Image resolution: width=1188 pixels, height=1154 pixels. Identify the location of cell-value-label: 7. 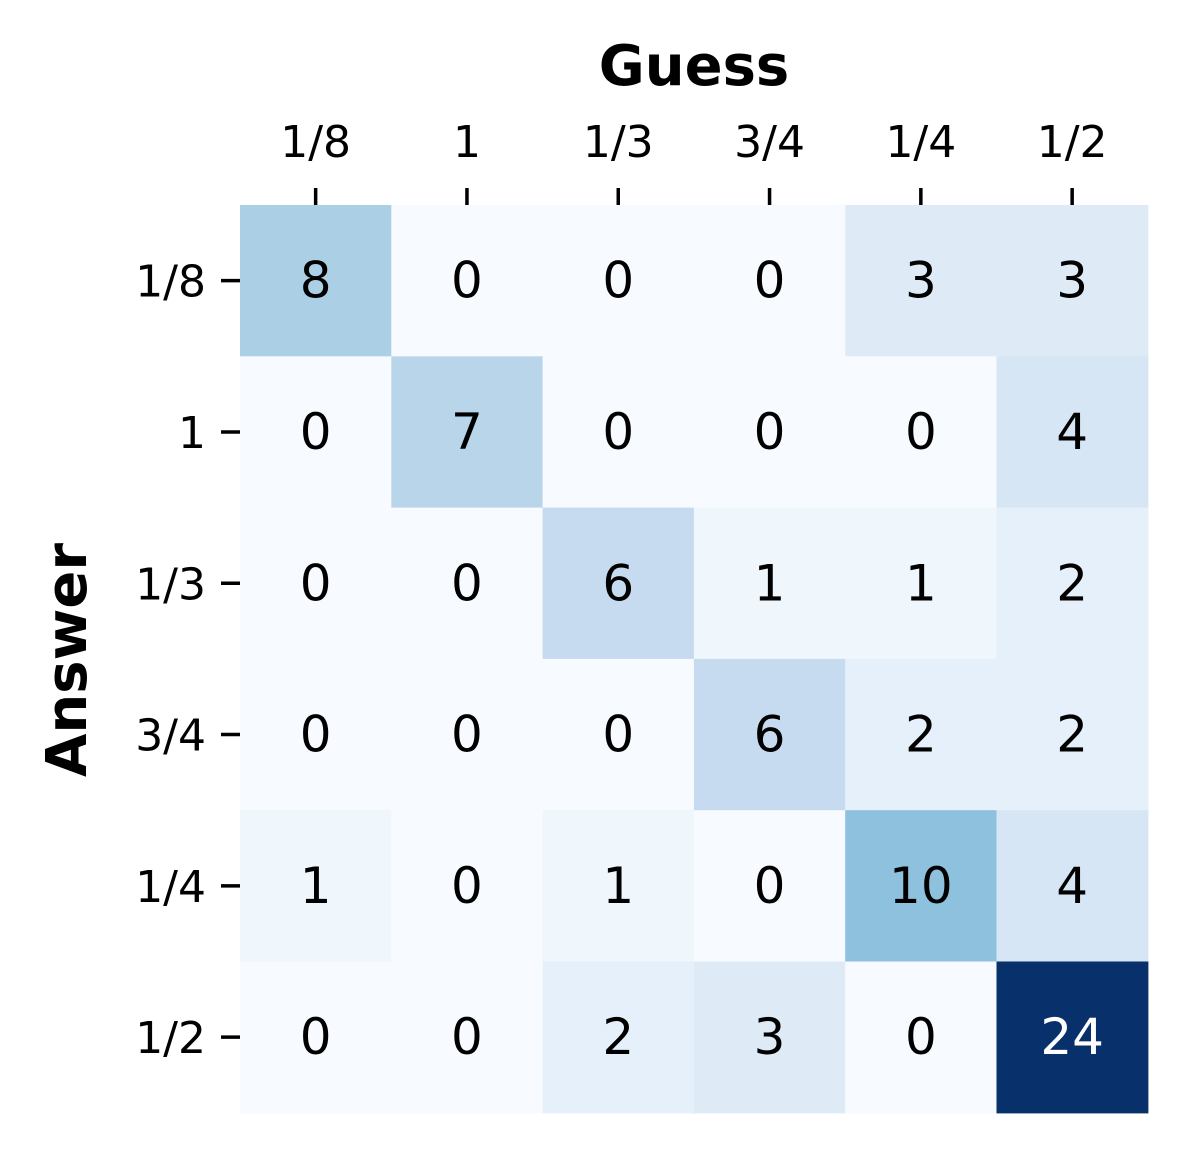
(467, 432).